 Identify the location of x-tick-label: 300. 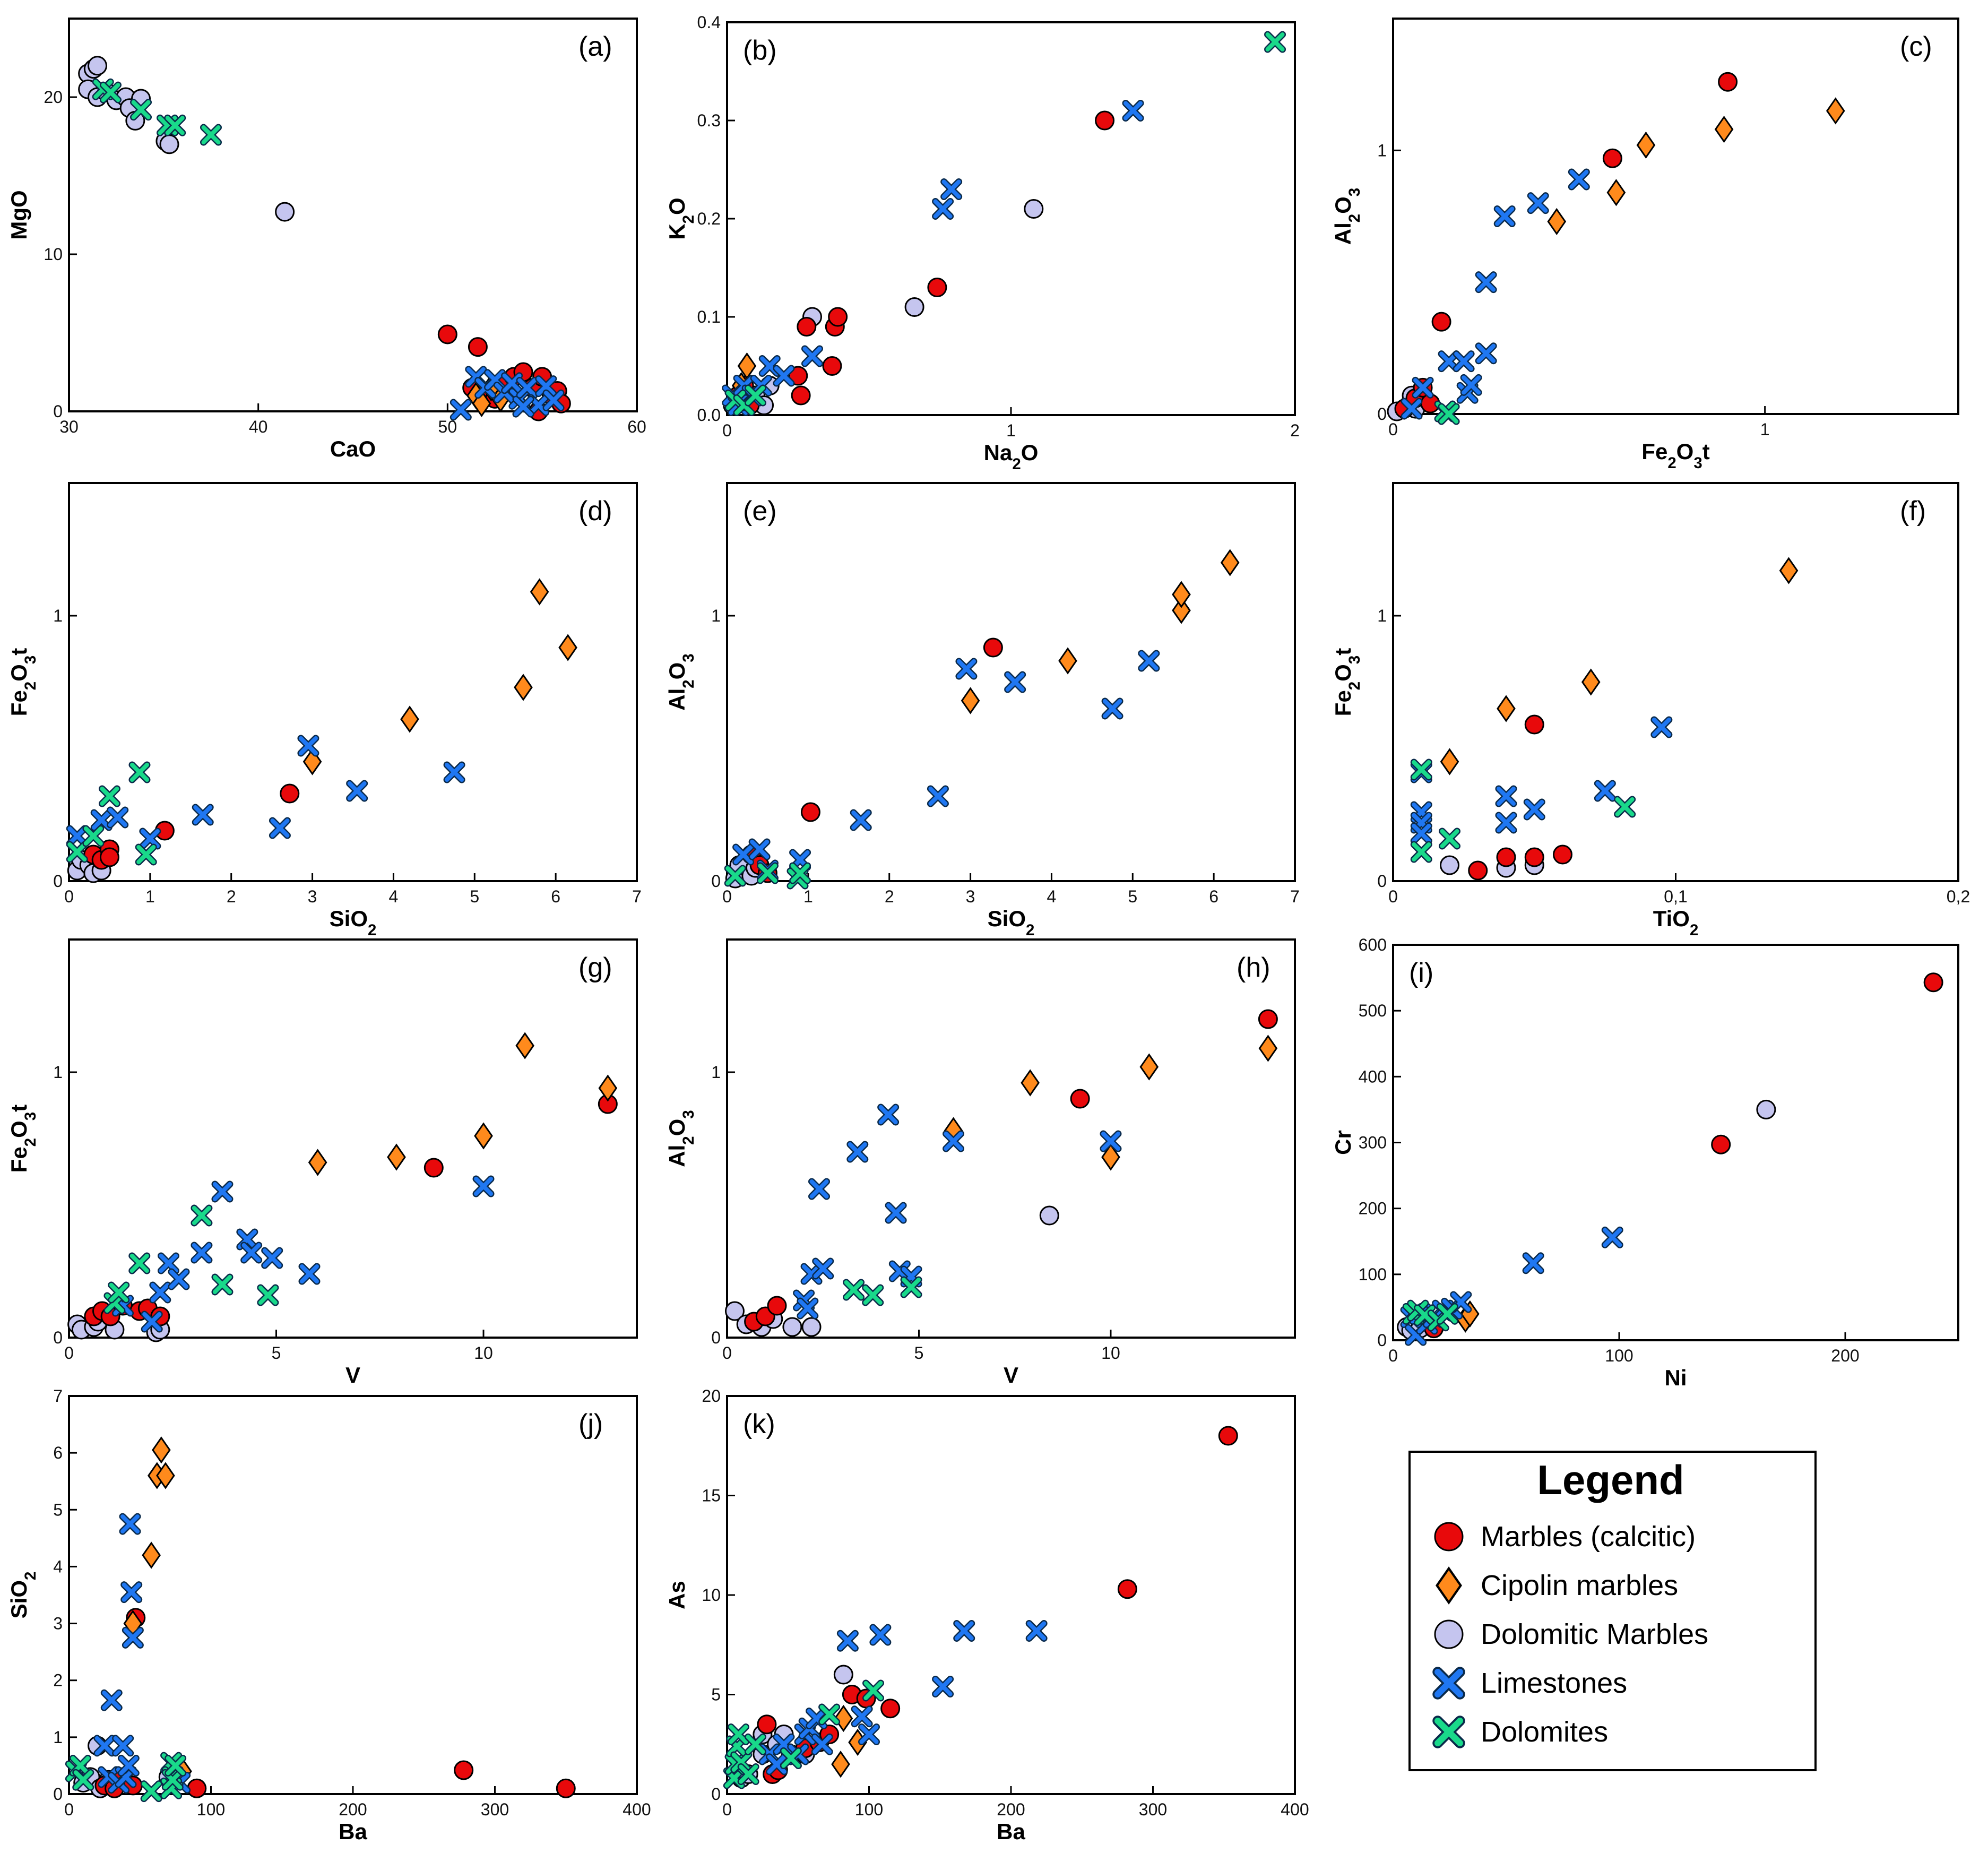
(495, 1809).